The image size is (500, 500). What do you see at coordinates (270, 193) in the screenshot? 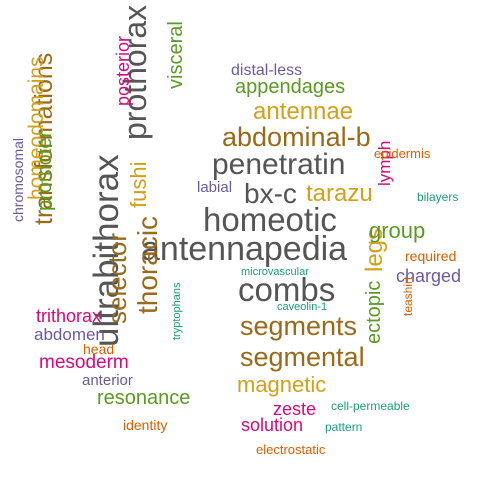
I see `word-bx-c: bx-c` at bounding box center [270, 193].